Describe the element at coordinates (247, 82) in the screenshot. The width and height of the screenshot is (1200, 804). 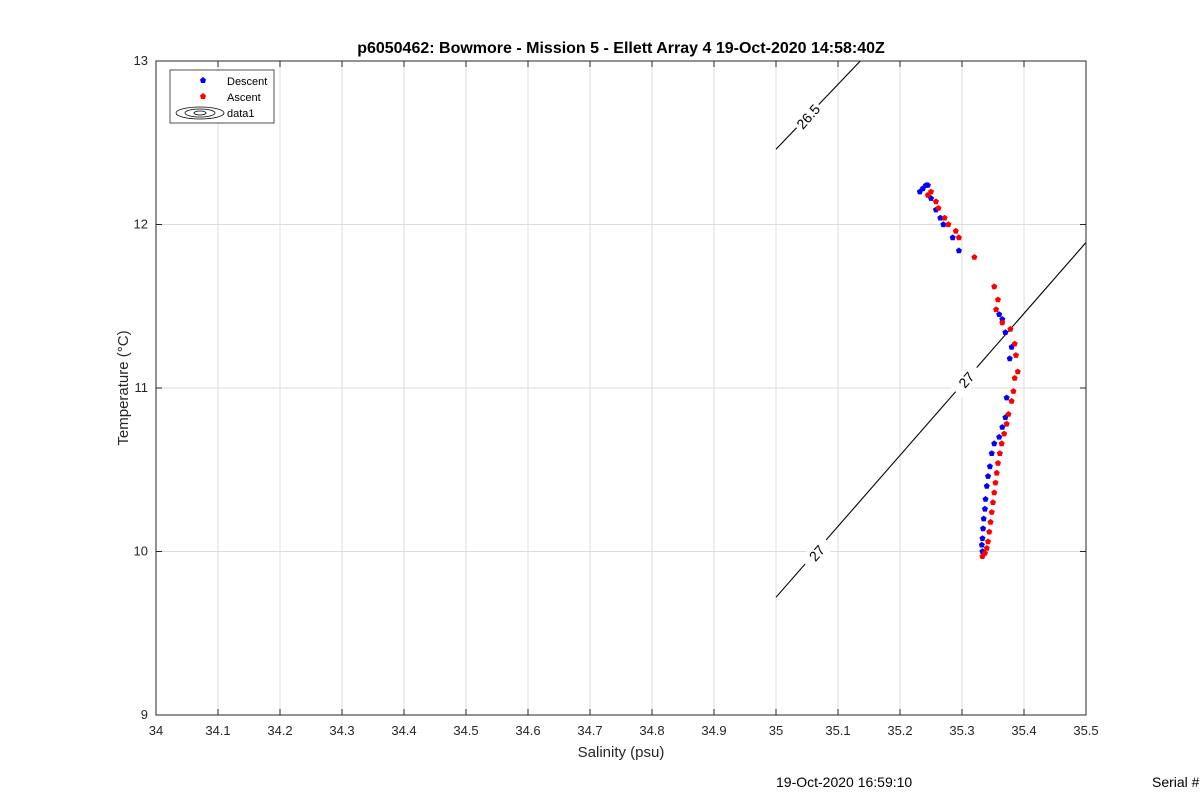
I see `legend-descent-label: Descent` at that location.